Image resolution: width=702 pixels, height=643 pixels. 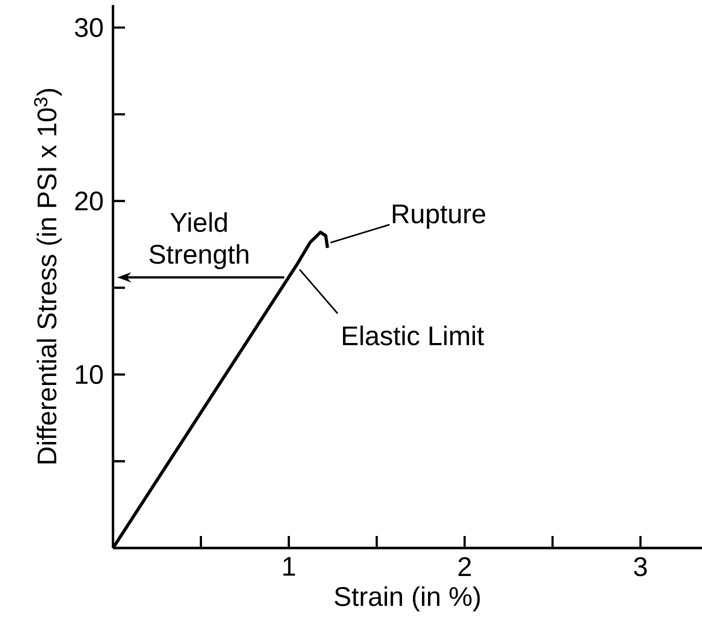 I want to click on x-tick-label: 3, so click(x=640, y=566).